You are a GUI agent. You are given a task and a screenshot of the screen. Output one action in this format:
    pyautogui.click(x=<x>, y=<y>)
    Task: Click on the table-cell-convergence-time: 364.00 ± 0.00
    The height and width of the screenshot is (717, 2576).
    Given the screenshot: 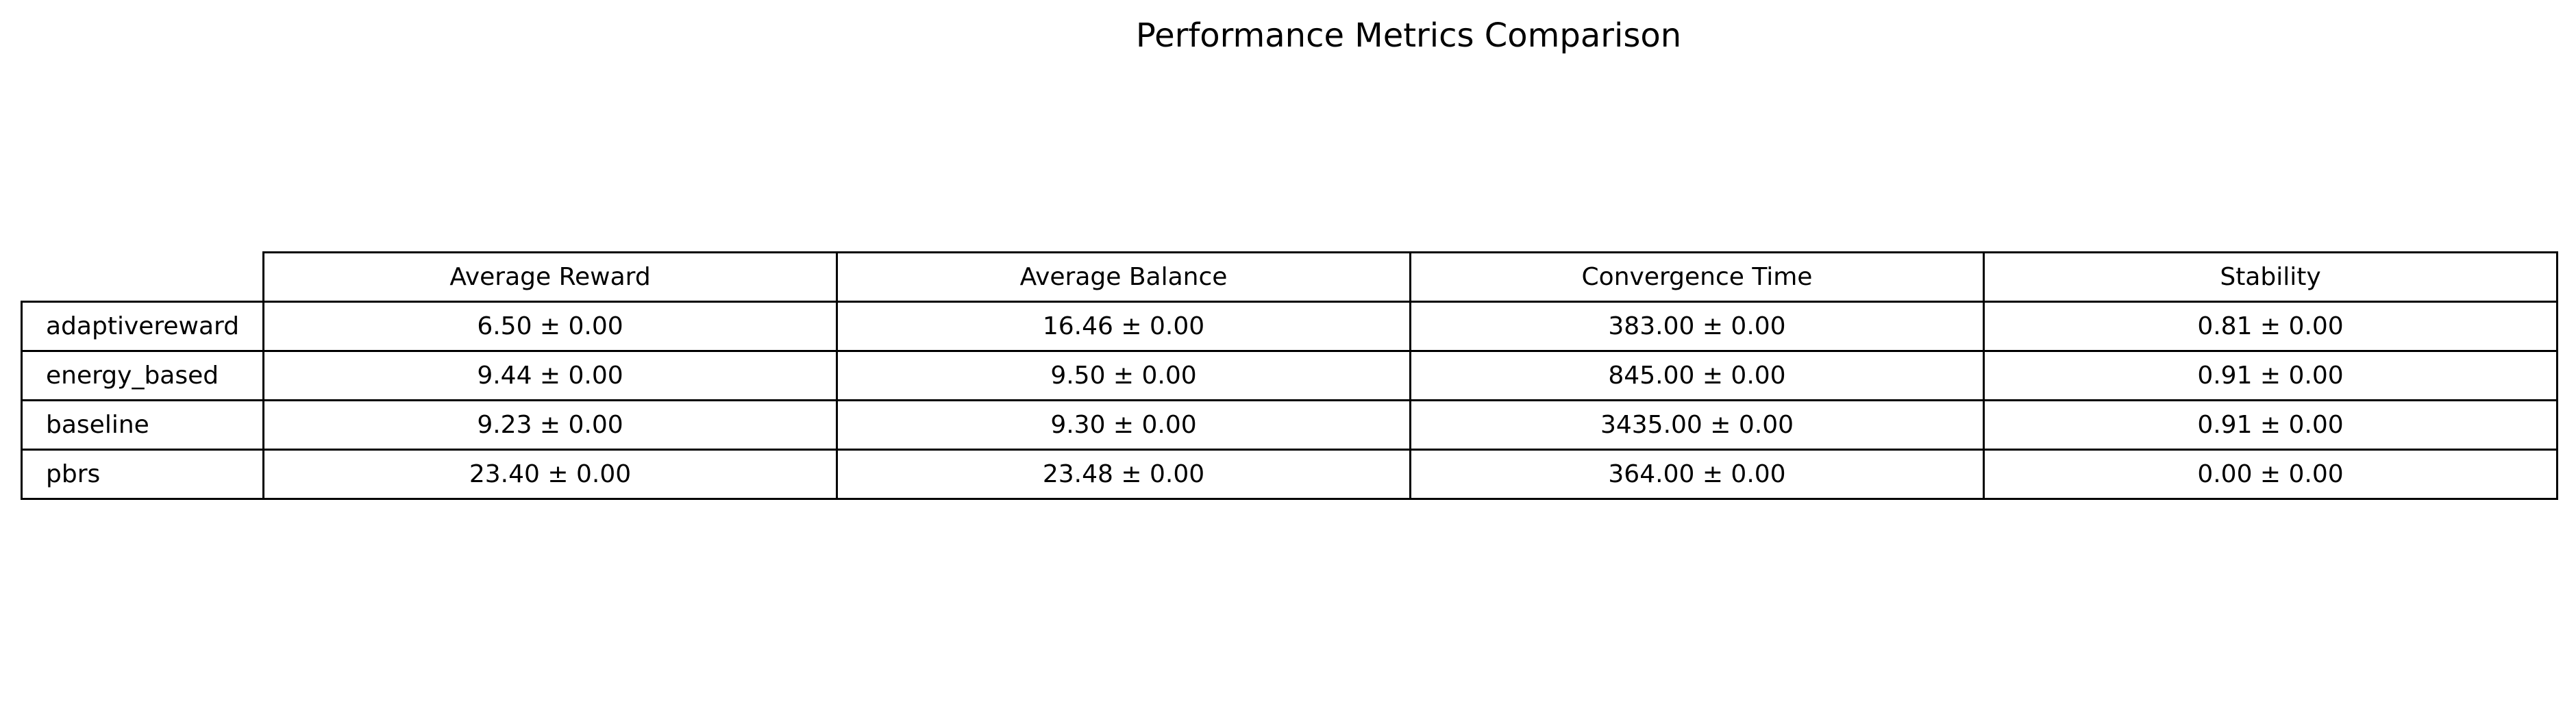 What is the action you would take?
    pyautogui.click(x=1697, y=474)
    